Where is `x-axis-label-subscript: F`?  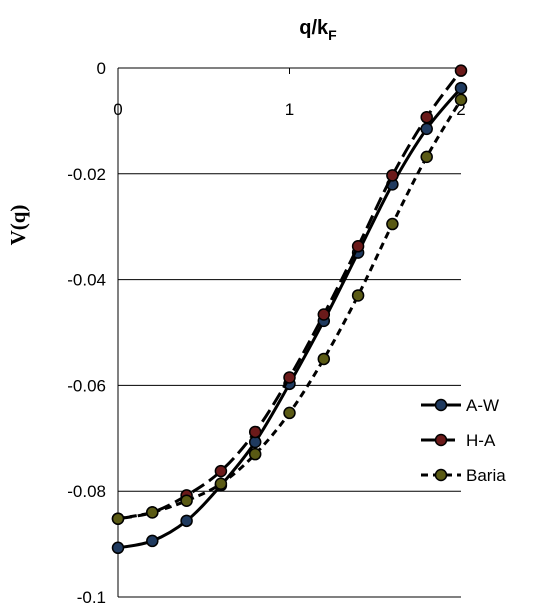
x-axis-label-subscript: F is located at coordinates (332, 35).